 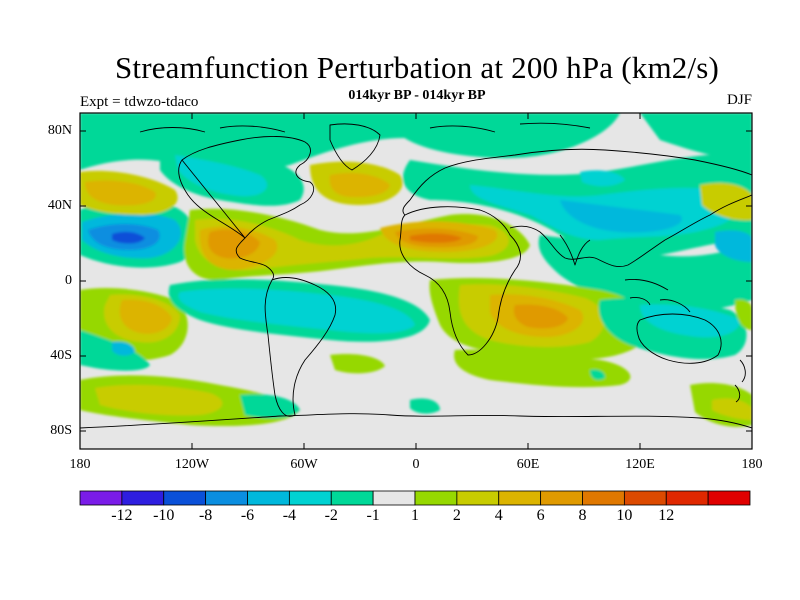 I want to click on lat-tick-label: 0, so click(x=68, y=280).